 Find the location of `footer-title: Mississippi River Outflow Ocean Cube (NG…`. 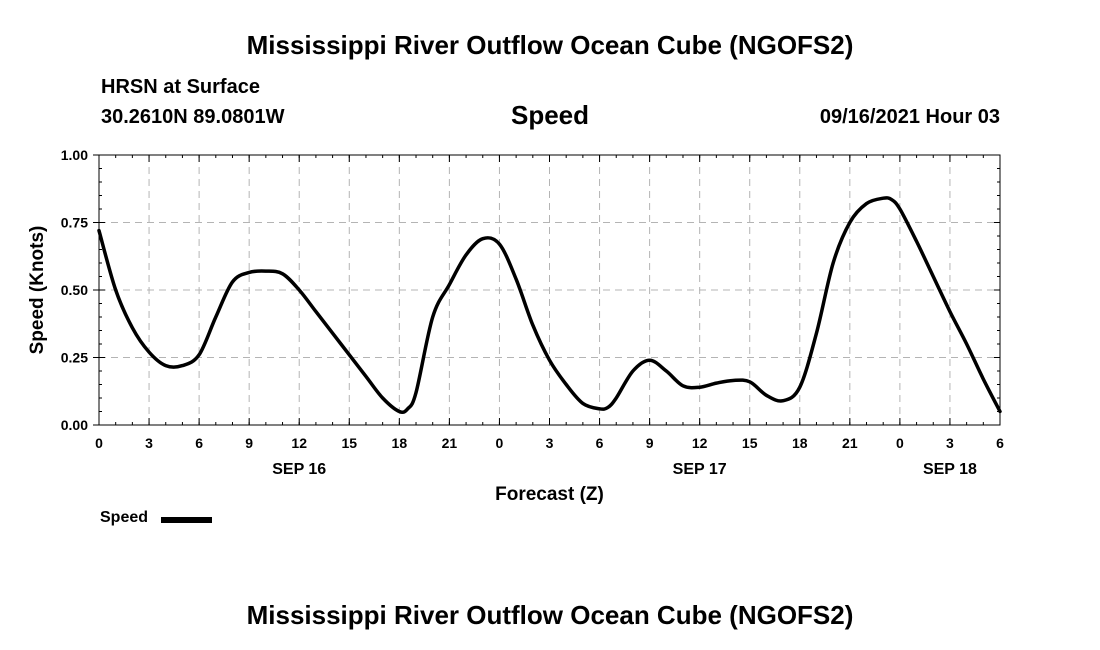

footer-title: Mississippi River Outflow Ocean Cube (NG… is located at coordinates (550, 615).